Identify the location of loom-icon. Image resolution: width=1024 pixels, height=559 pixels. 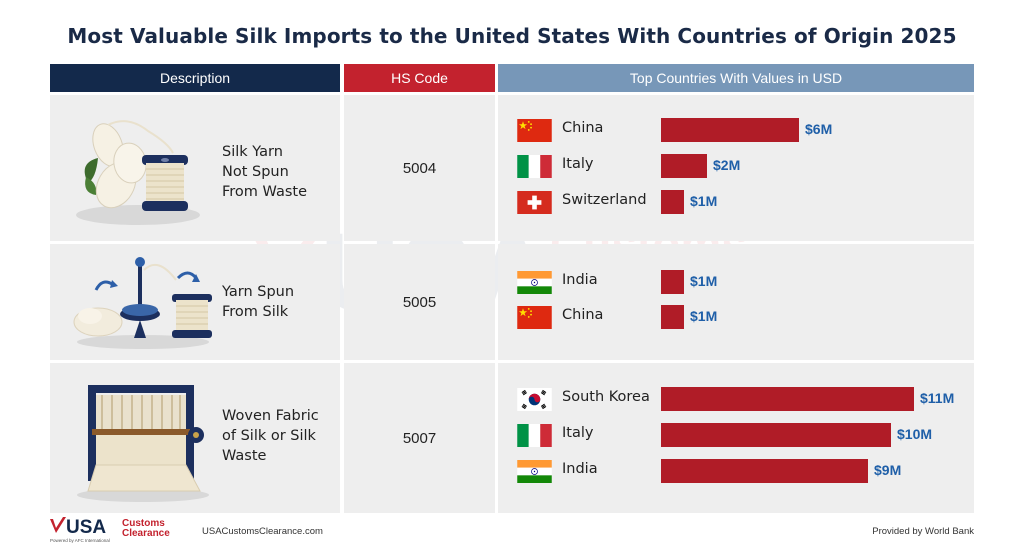
(143, 443).